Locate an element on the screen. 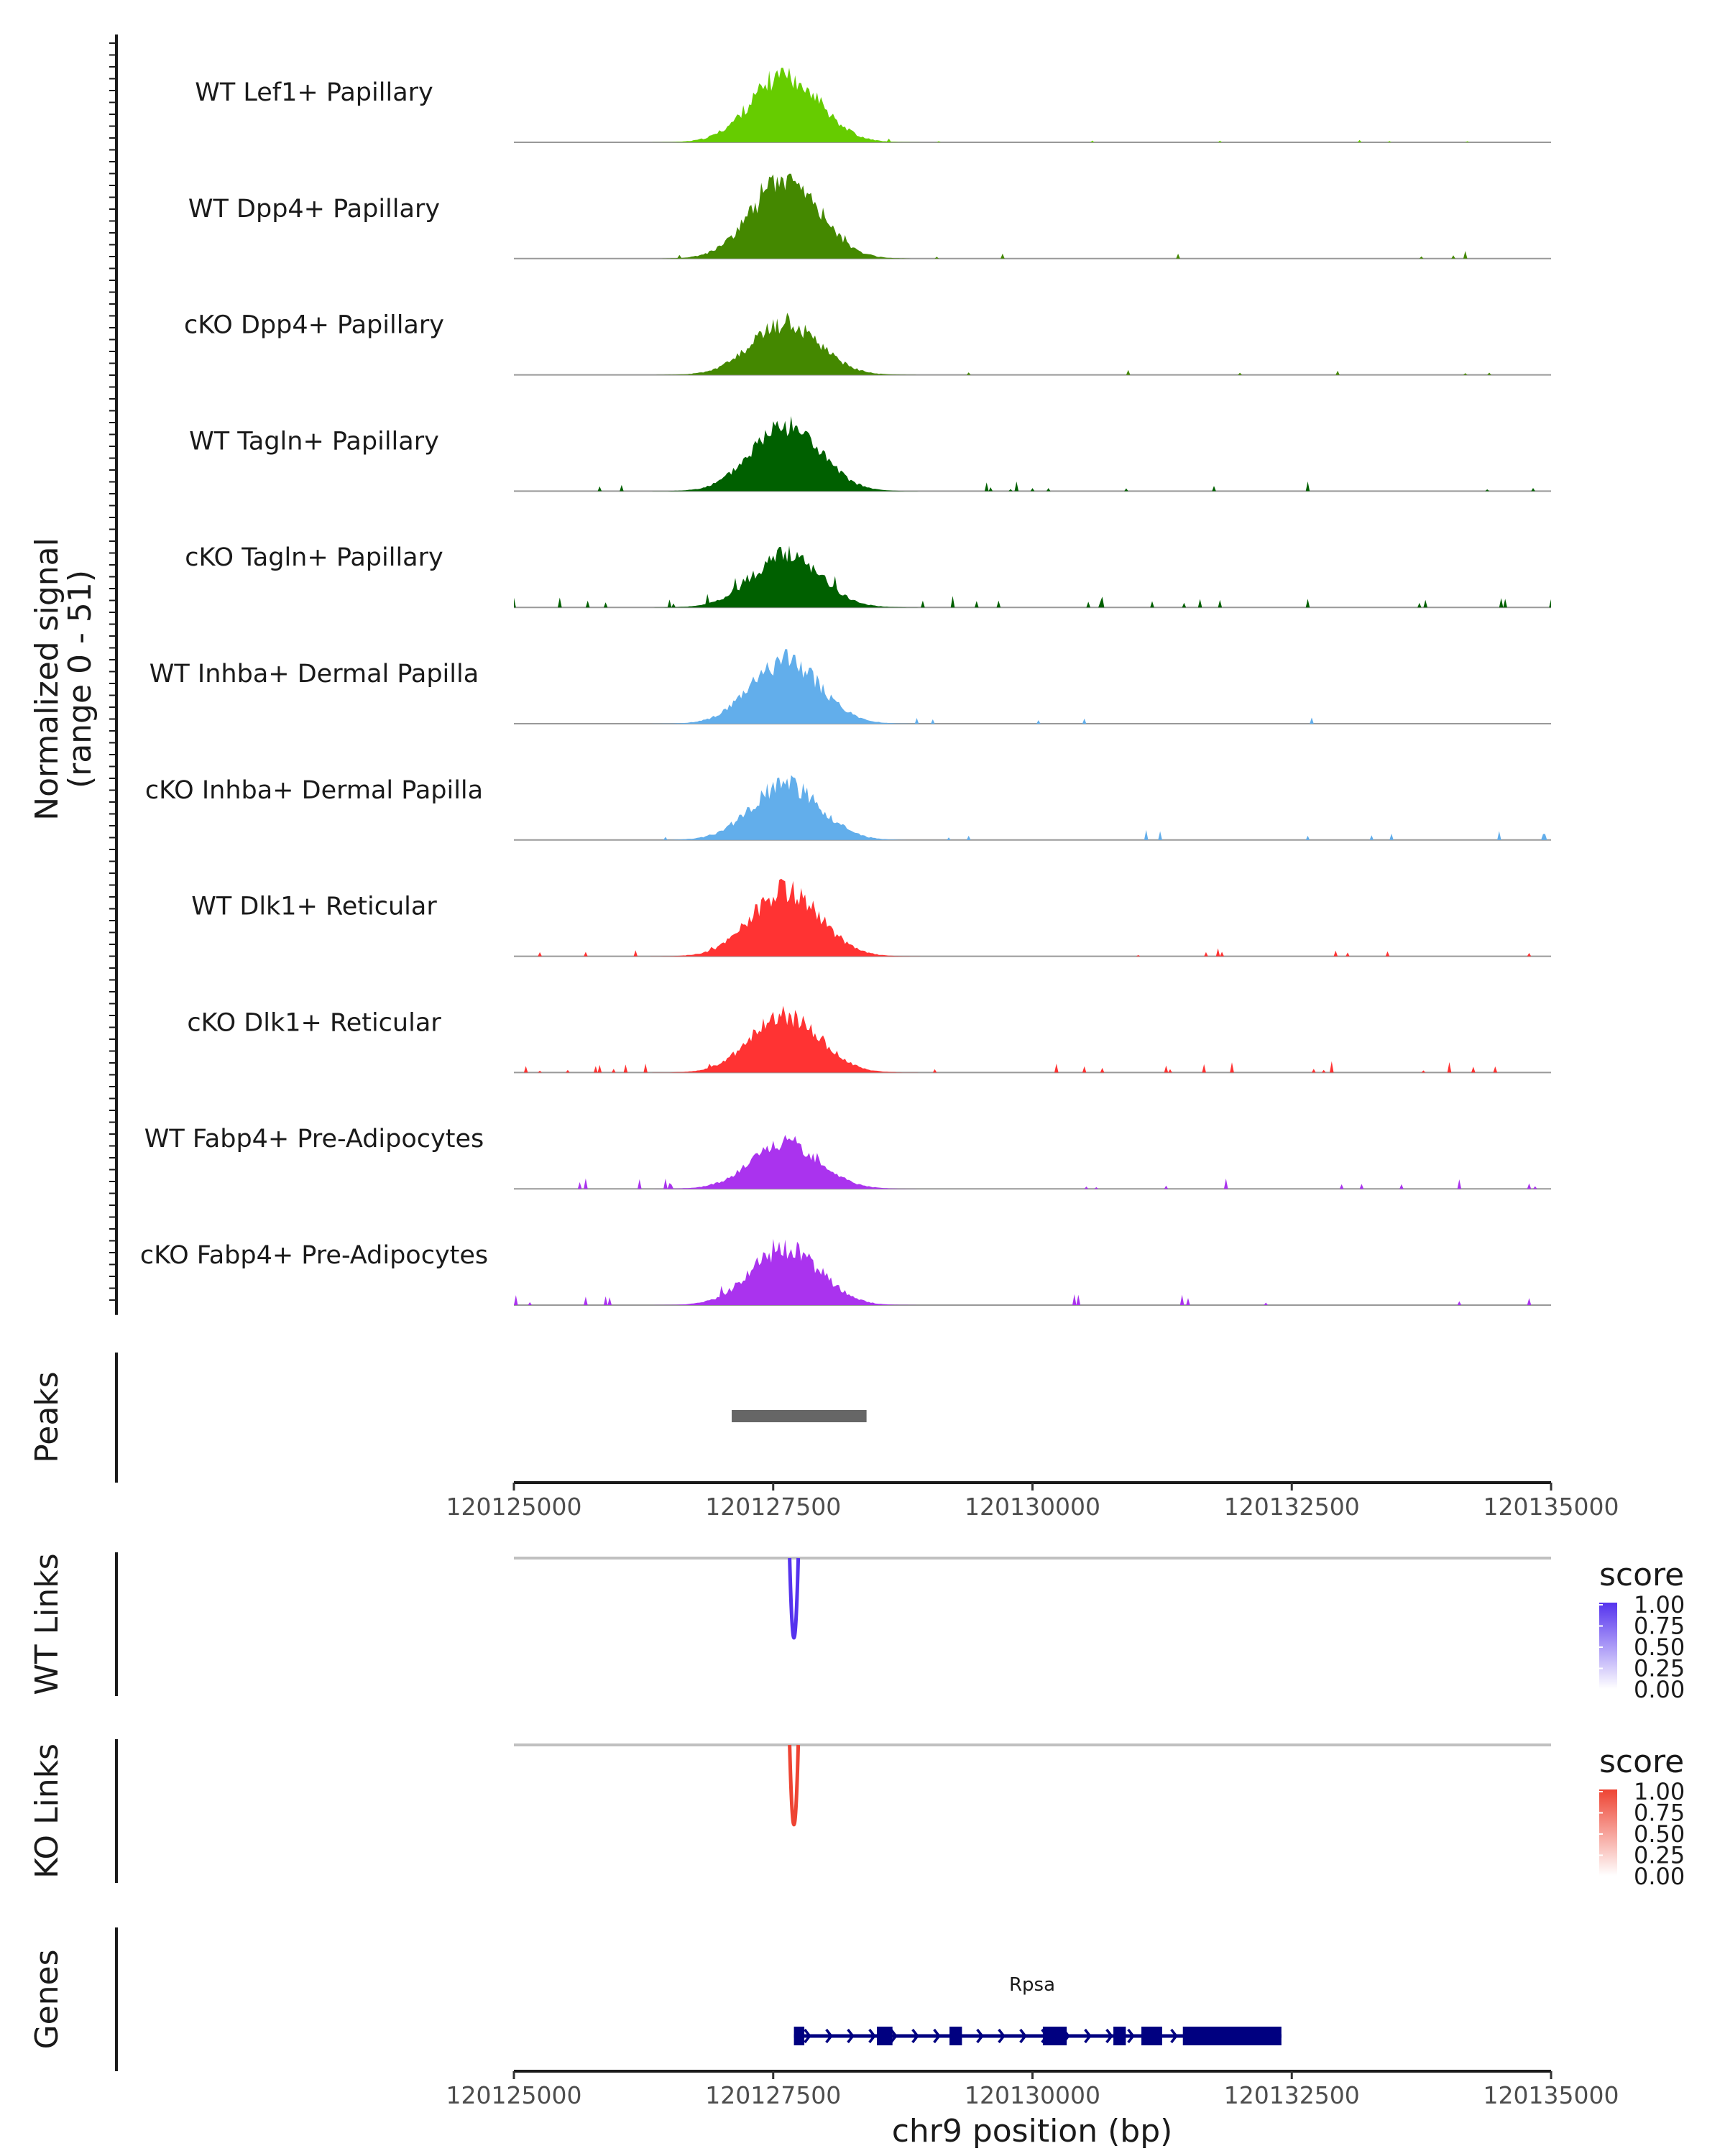 Image resolution: width=1725 pixels, height=2156 pixels. ko-legend-title: score is located at coordinates (1641, 1761).